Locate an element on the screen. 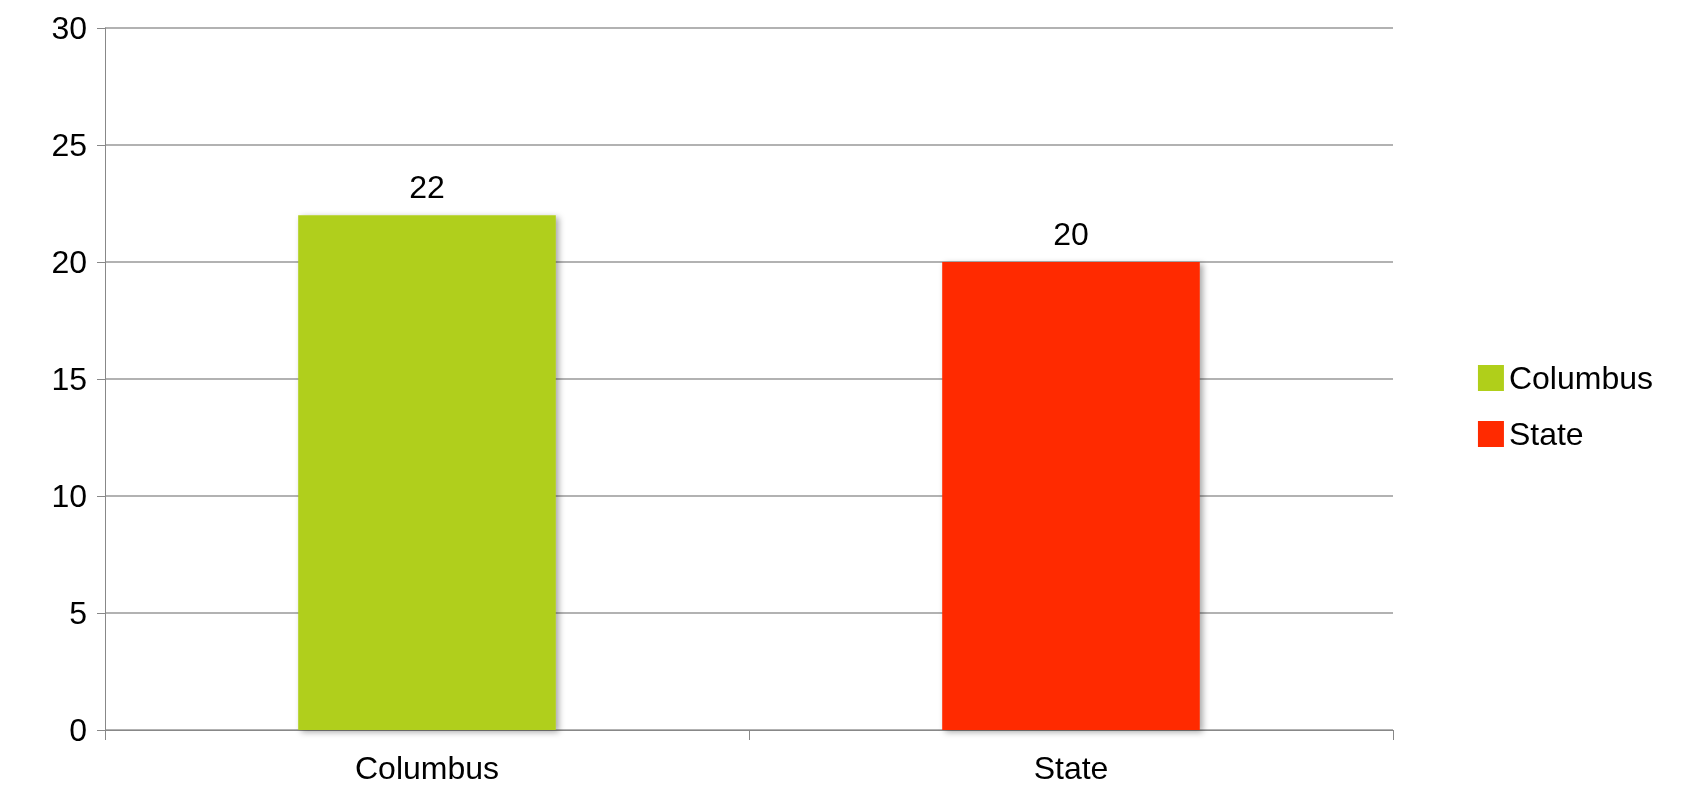 The image size is (1688, 812). y-tick-label: 15 is located at coordinates (69, 379).